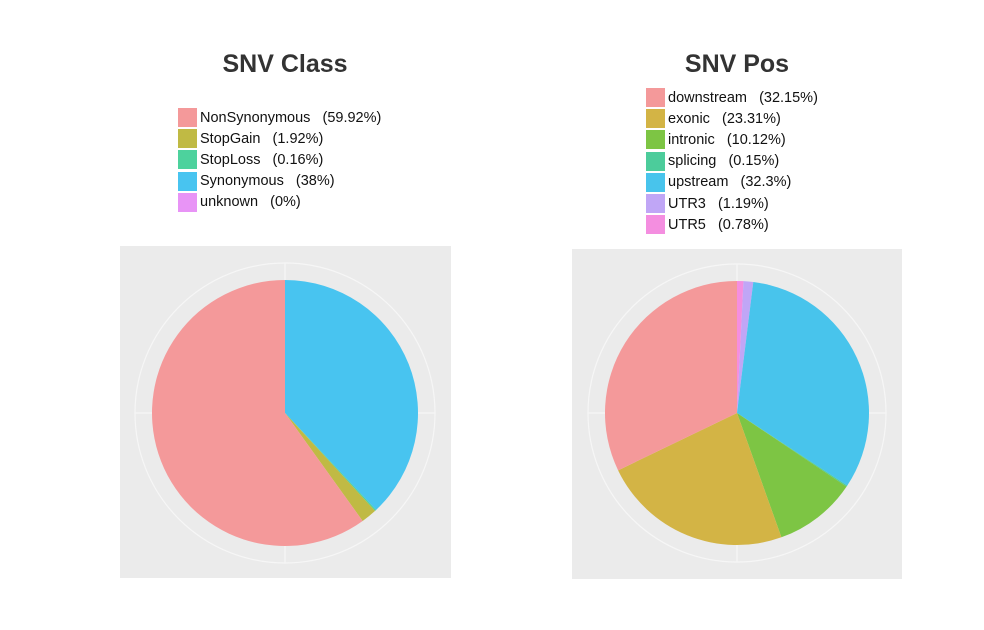  I want to click on legend-label: exonic (23.31%), so click(724, 118).